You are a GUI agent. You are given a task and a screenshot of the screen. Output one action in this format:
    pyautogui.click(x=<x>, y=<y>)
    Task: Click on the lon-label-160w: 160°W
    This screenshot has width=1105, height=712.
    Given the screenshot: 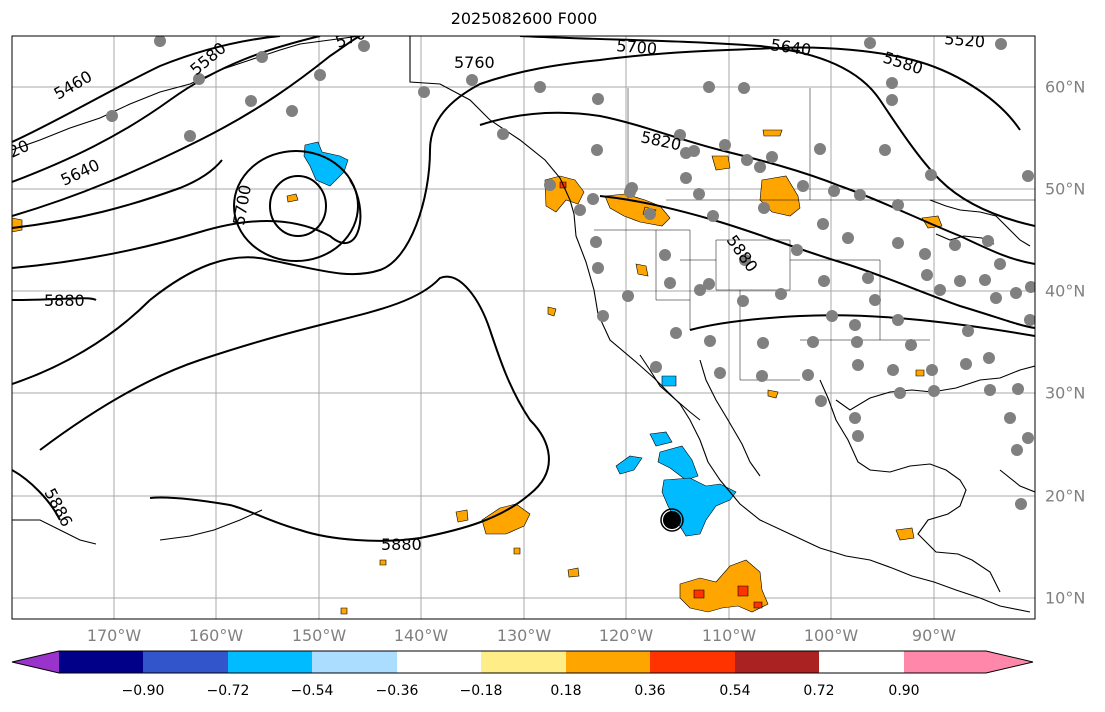 What is the action you would take?
    pyautogui.click(x=216, y=635)
    